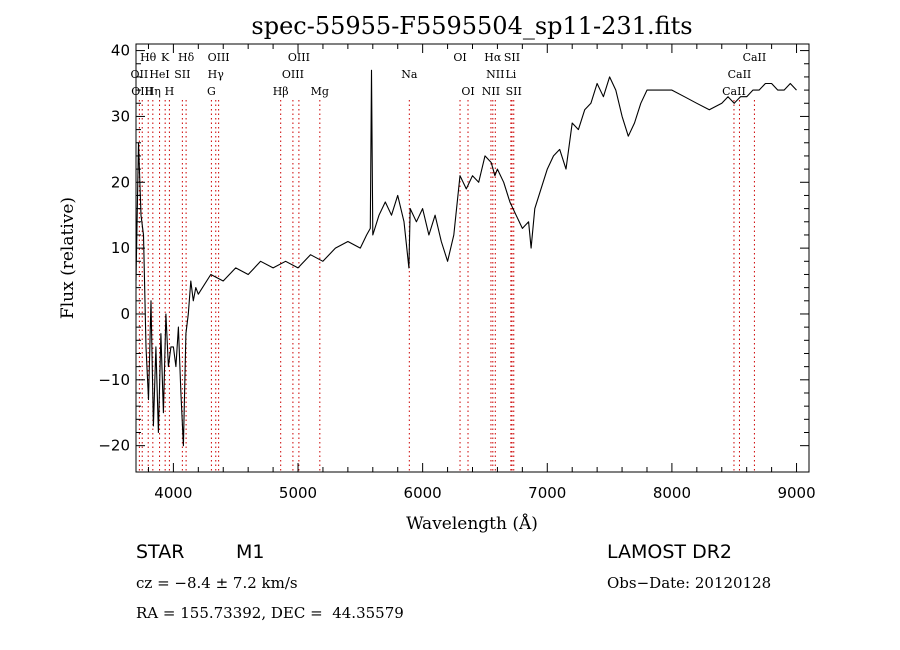 The height and width of the screenshot is (650, 900). Describe the element at coordinates (298, 493) in the screenshot. I see `x-tick-label: 5000` at that location.